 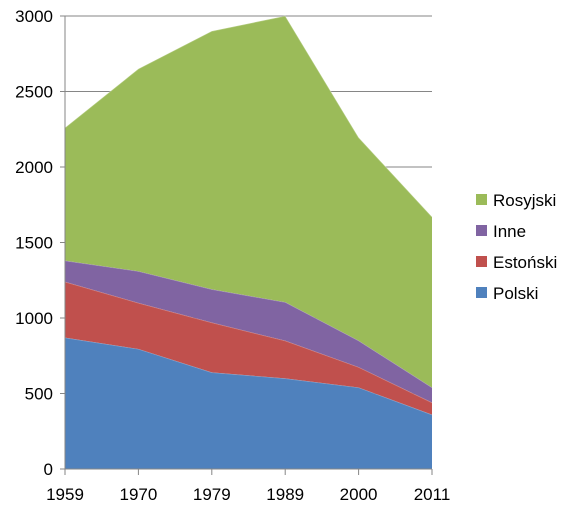 What do you see at coordinates (481, 261) in the screenshot?
I see `legend-swatch-esto-ski` at bounding box center [481, 261].